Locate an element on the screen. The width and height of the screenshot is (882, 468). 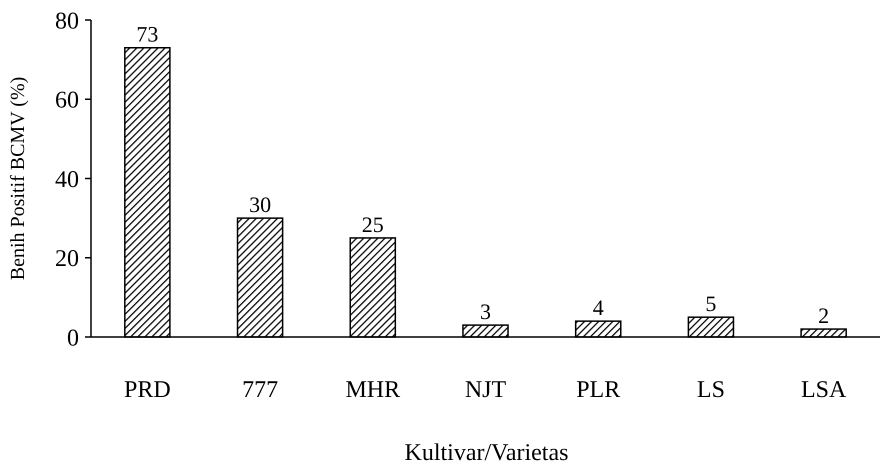
y-tick-label: 20 is located at coordinates (67, 259).